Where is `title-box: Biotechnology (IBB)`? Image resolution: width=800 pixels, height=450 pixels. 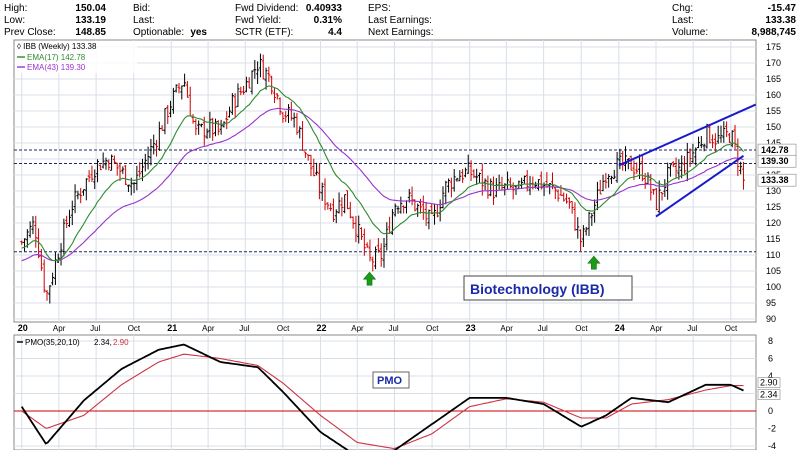 title-box: Biotechnology (IBB) is located at coordinates (548, 288).